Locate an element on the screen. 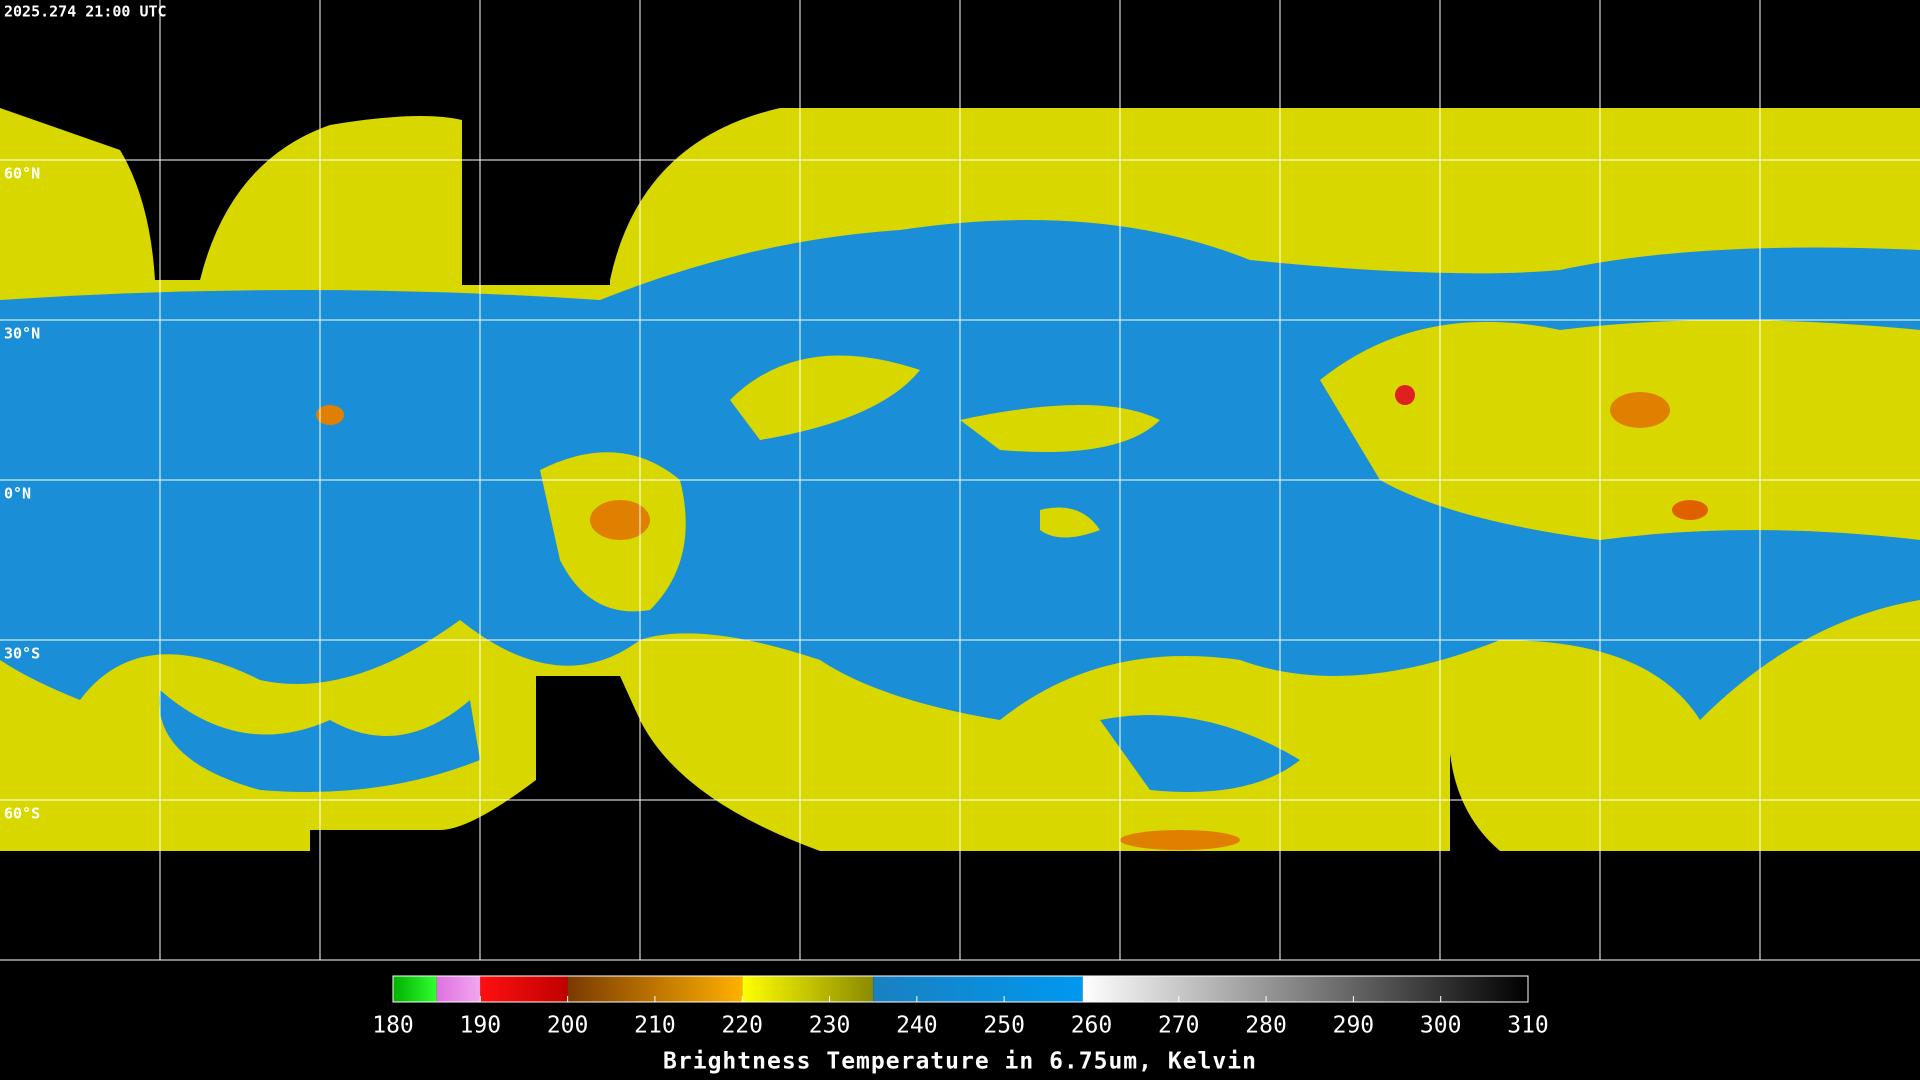 The image size is (1920, 1080). lat-label: 60°S is located at coordinates (22, 814).